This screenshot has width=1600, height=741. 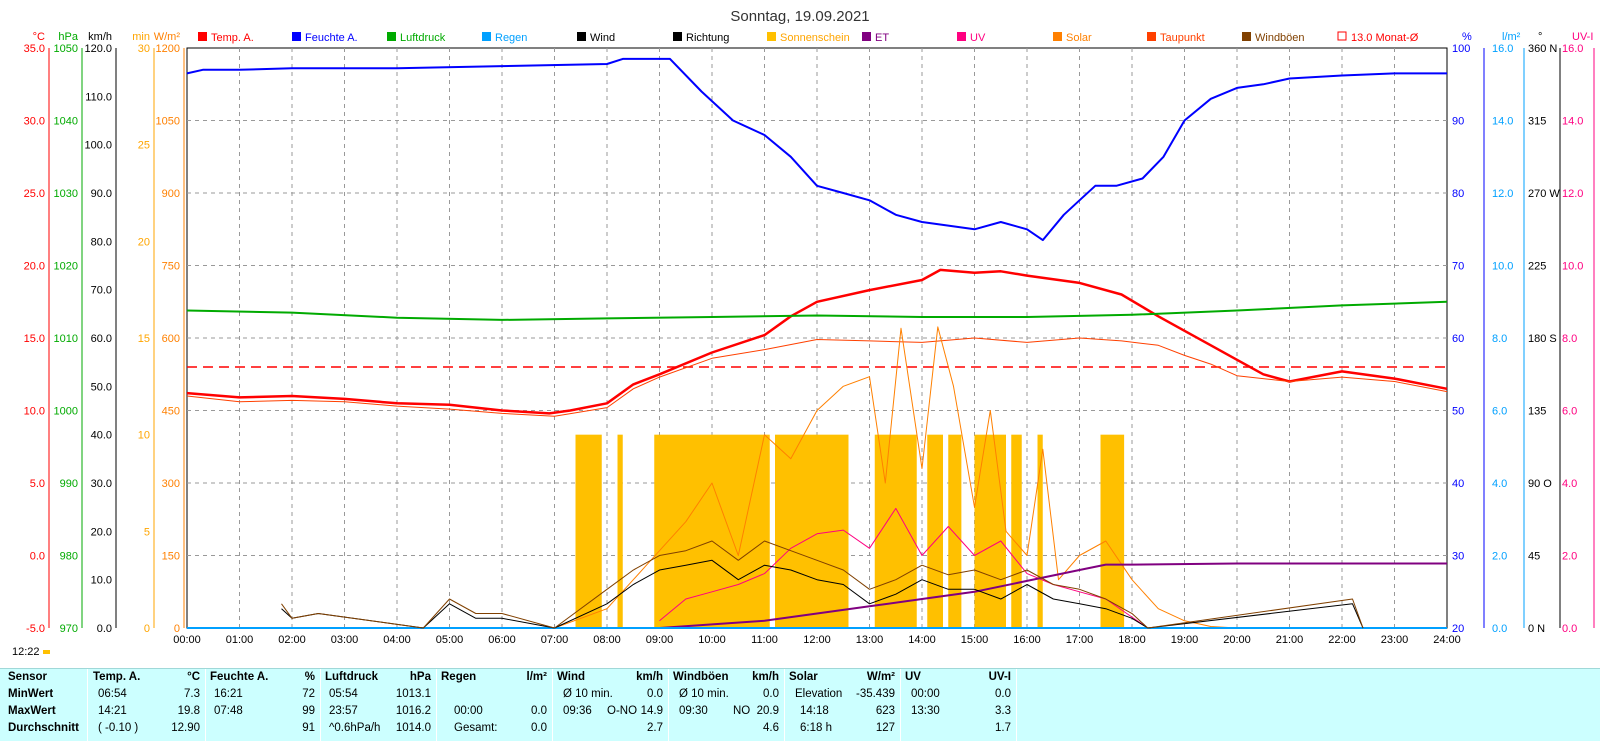 I want to click on axis-tick-label-left: 980, so click(x=69, y=557).